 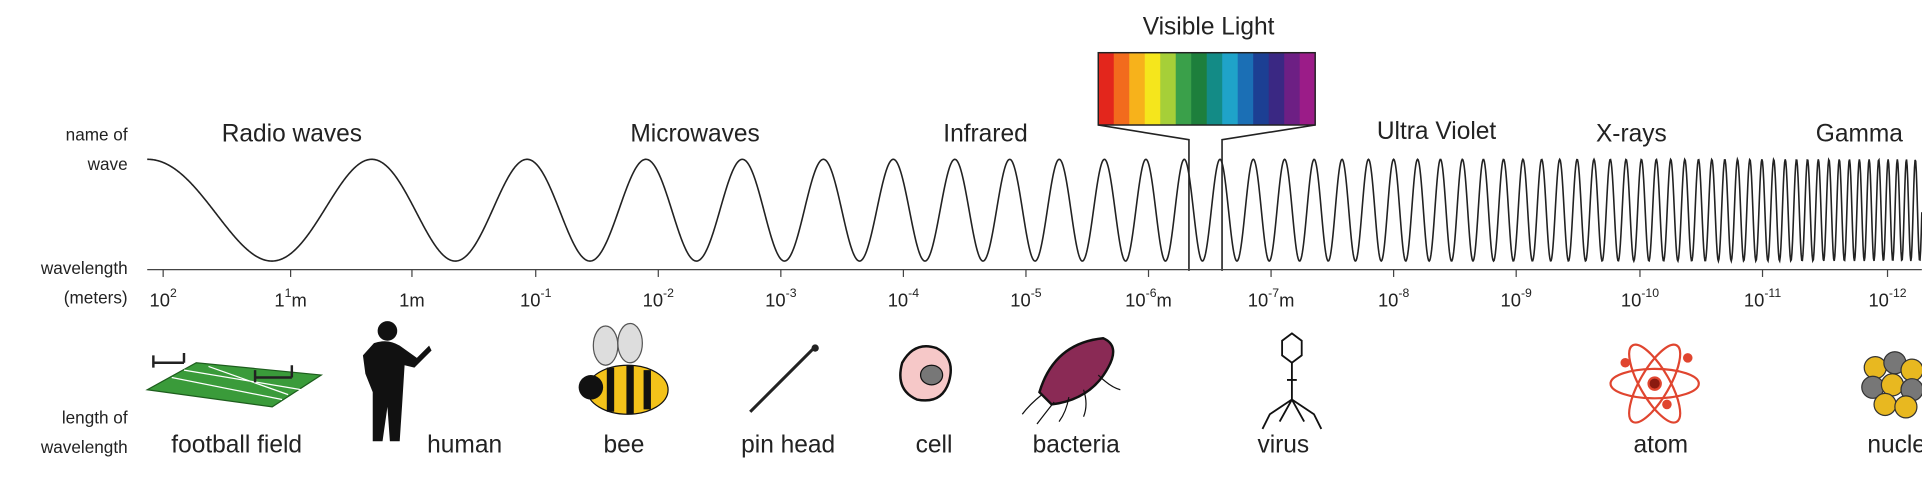 I want to click on object-label: nucleus, so click(x=1894, y=445).